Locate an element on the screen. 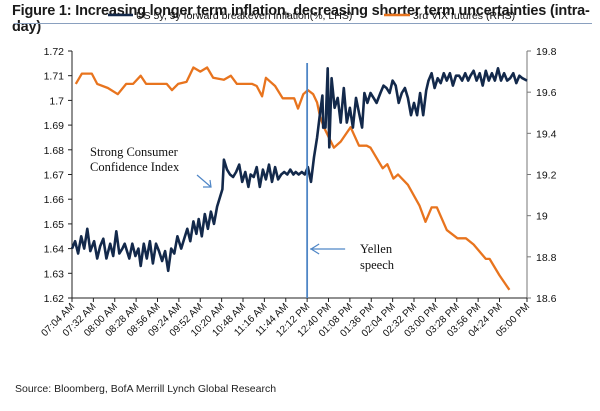 Image resolution: width=600 pixels, height=411 pixels. right-tick-label: 19 is located at coordinates (542, 217).